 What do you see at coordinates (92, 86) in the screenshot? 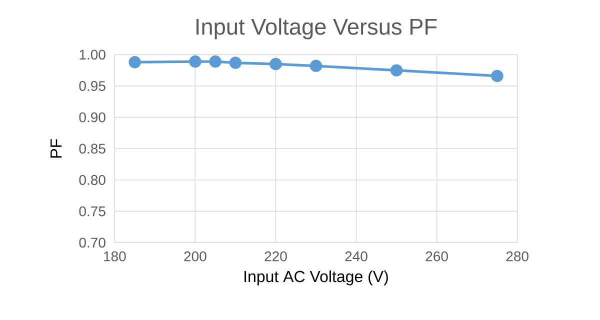
I see `y-tick-label: 0.95` at bounding box center [92, 86].